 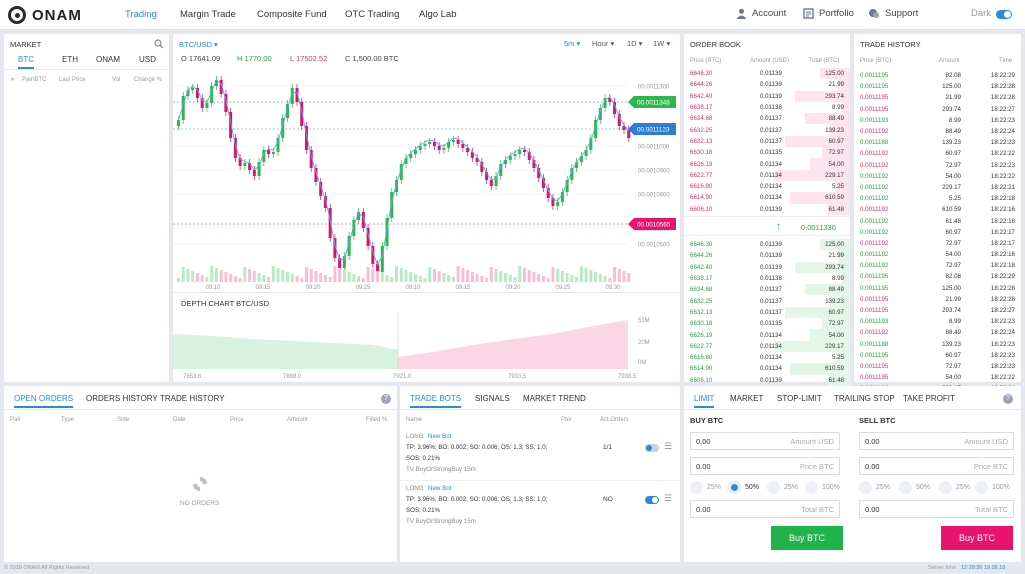 I want to click on order-book-row: 6634.68 0.01137 88.49, so click(x=767, y=119).